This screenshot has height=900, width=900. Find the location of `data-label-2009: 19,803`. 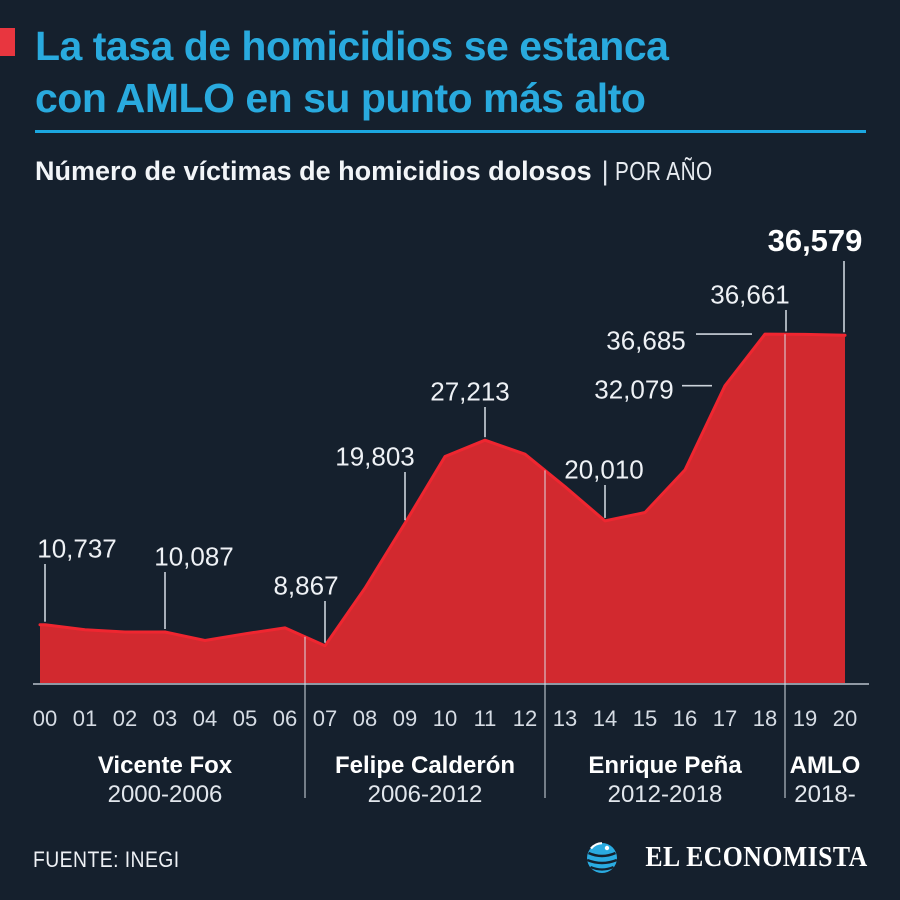

data-label-2009: 19,803 is located at coordinates (375, 456).